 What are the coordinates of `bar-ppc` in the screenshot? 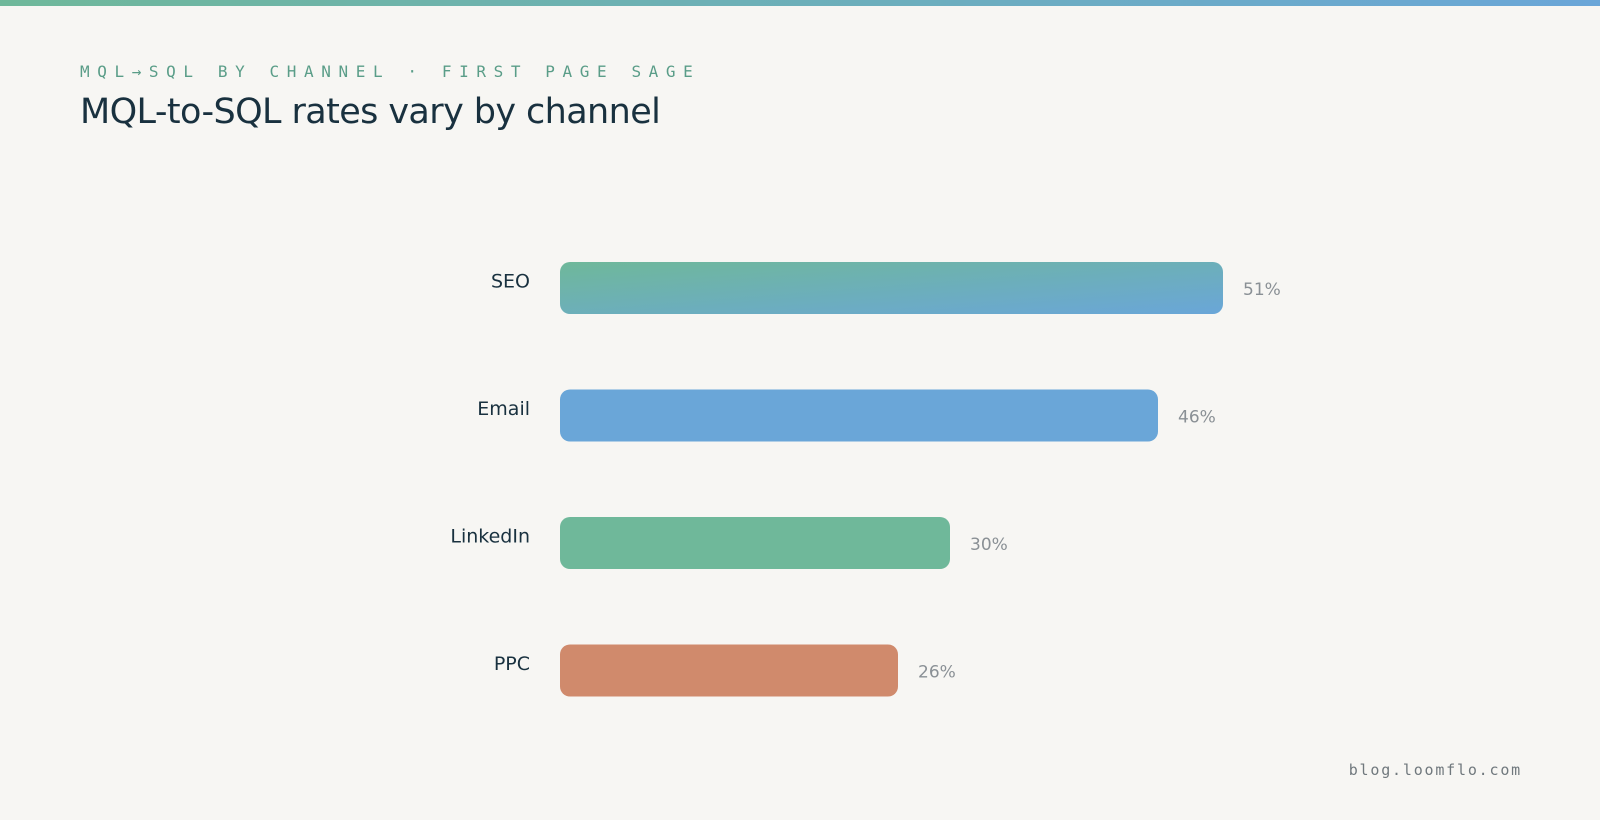 It's located at (729, 670).